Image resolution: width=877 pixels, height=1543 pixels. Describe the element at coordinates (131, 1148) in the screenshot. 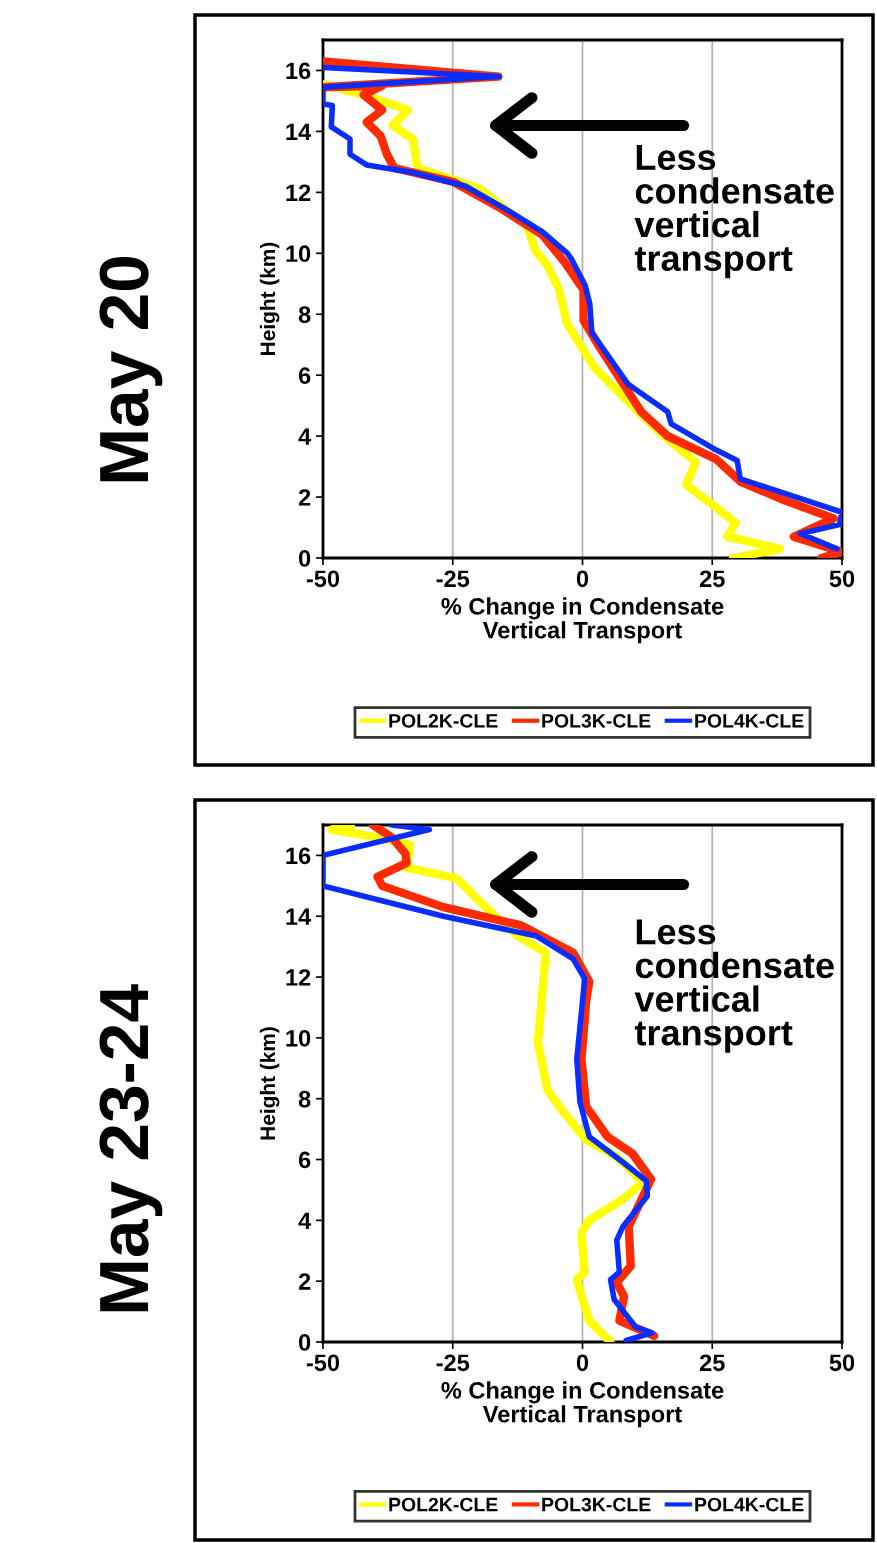

I see `text: May 23-24` at that location.